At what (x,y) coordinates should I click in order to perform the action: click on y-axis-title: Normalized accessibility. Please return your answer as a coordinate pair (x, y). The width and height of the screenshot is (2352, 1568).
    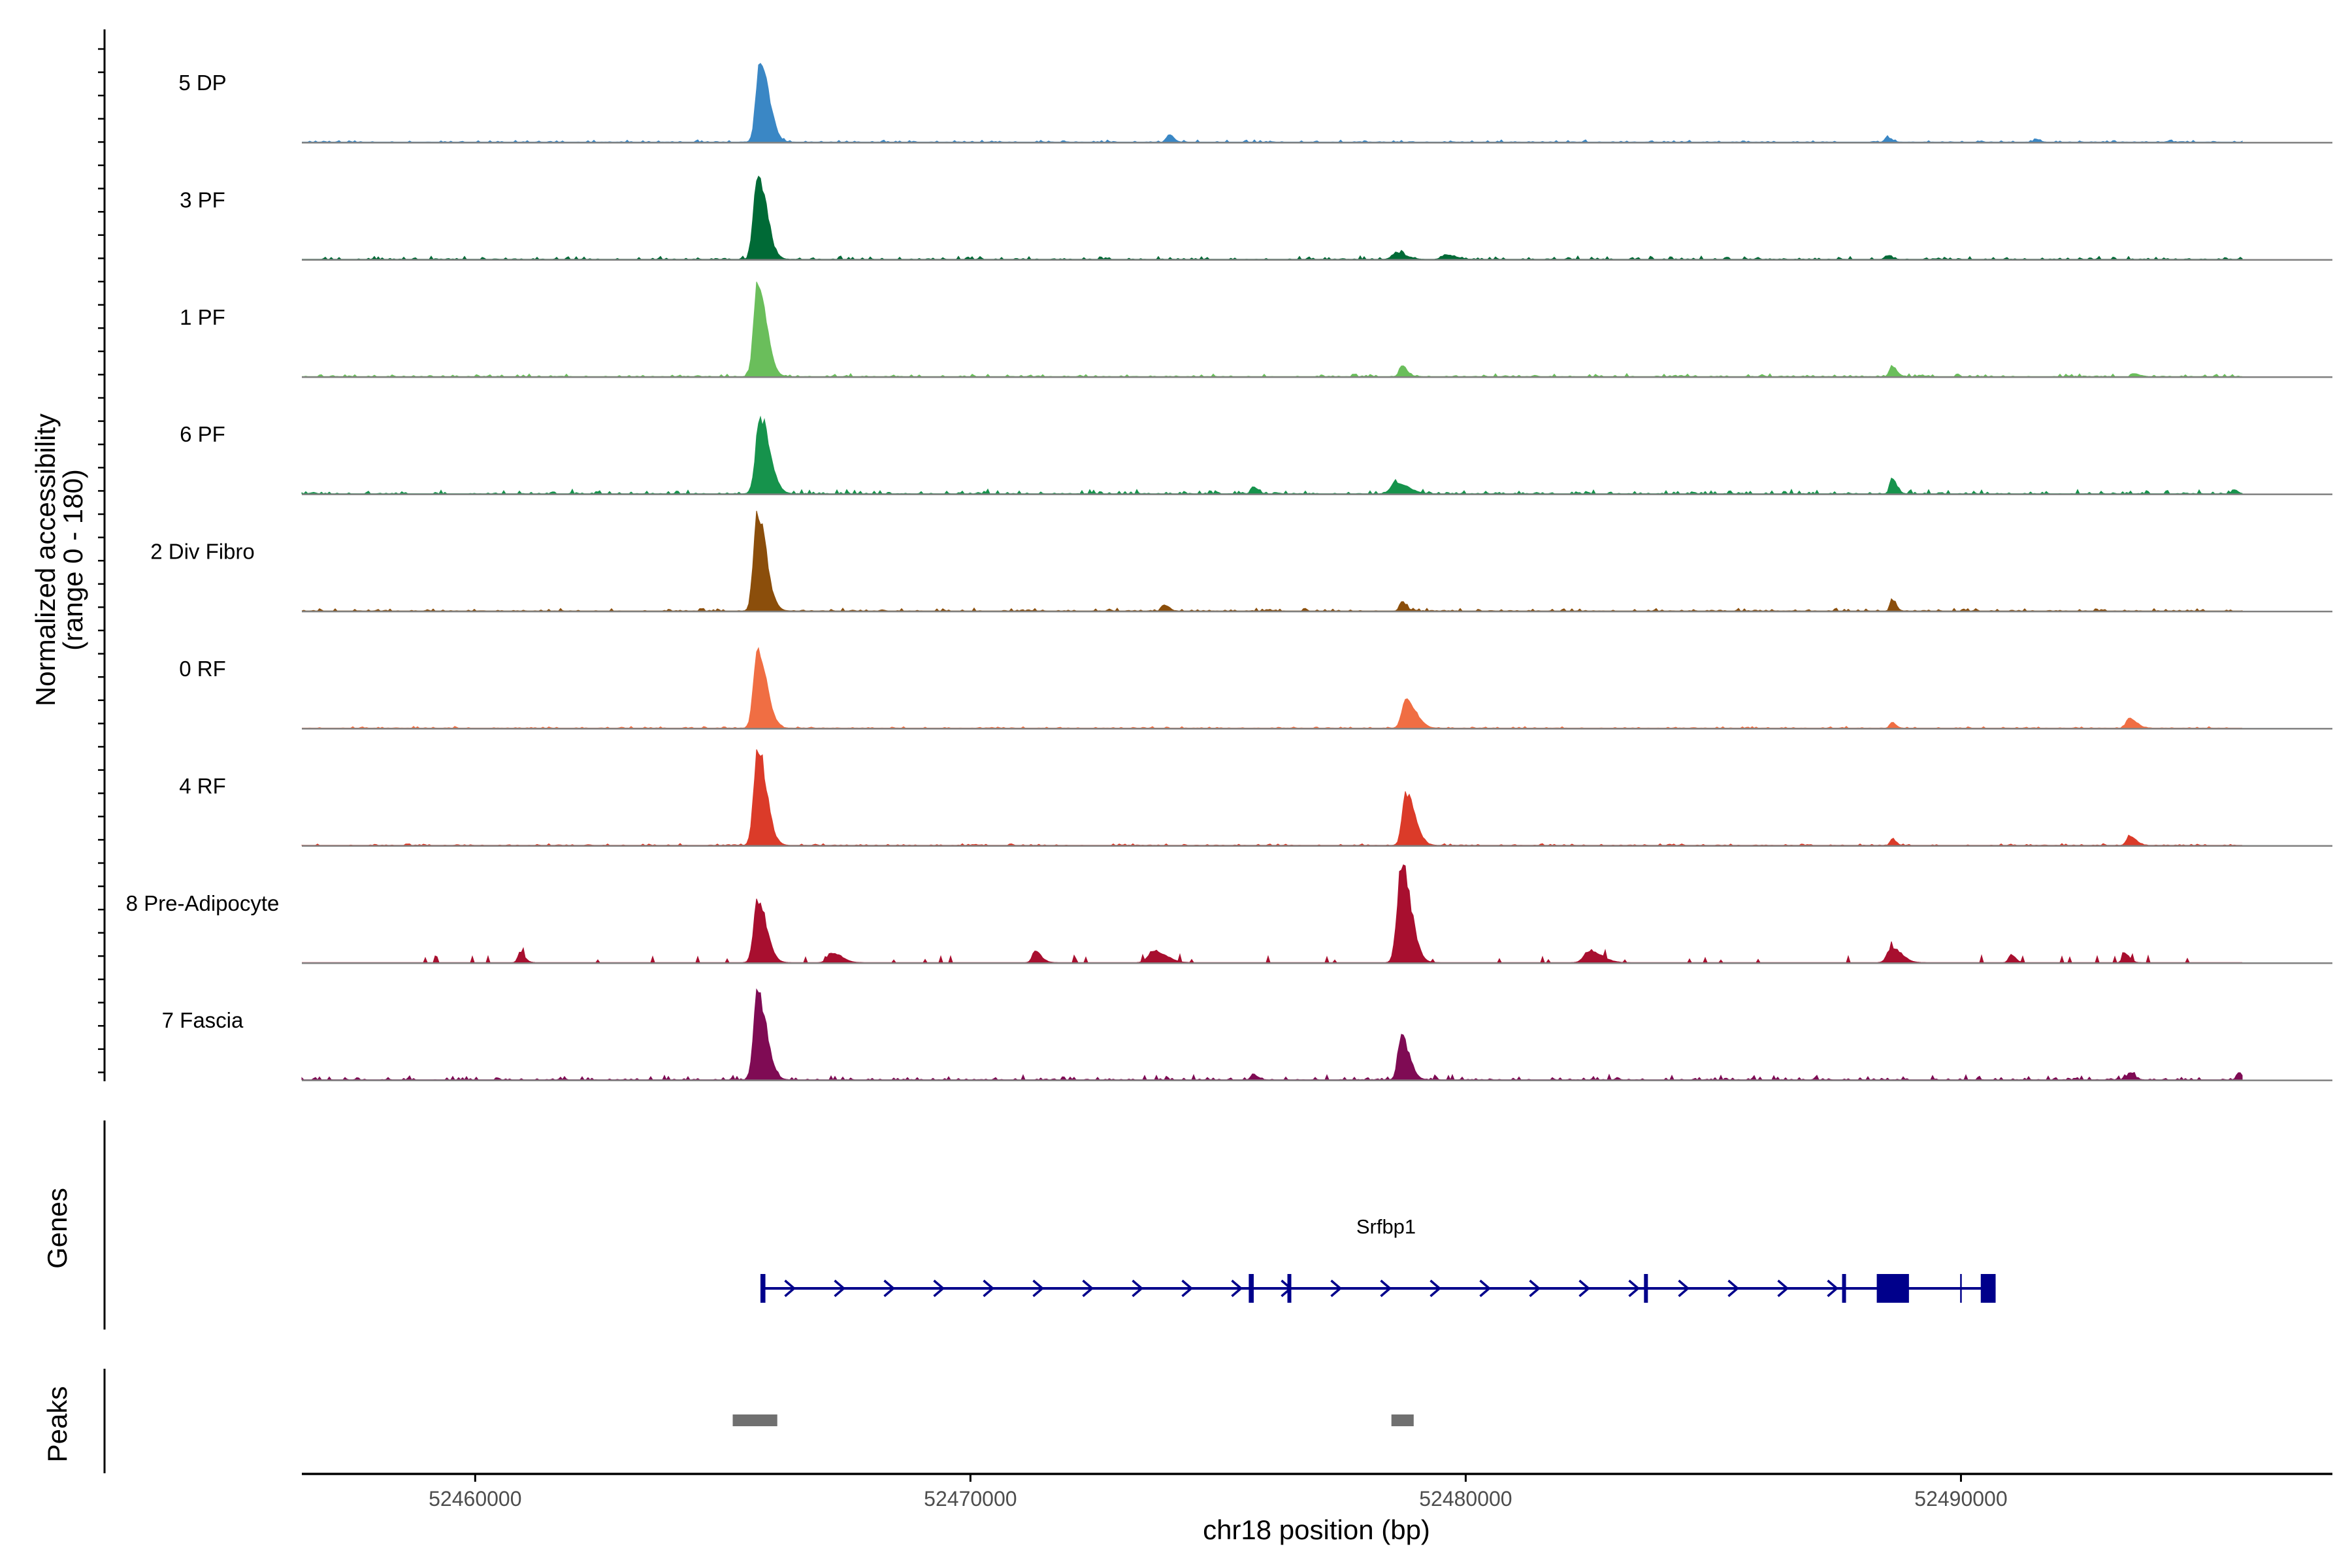
    Looking at the image, I should click on (45, 560).